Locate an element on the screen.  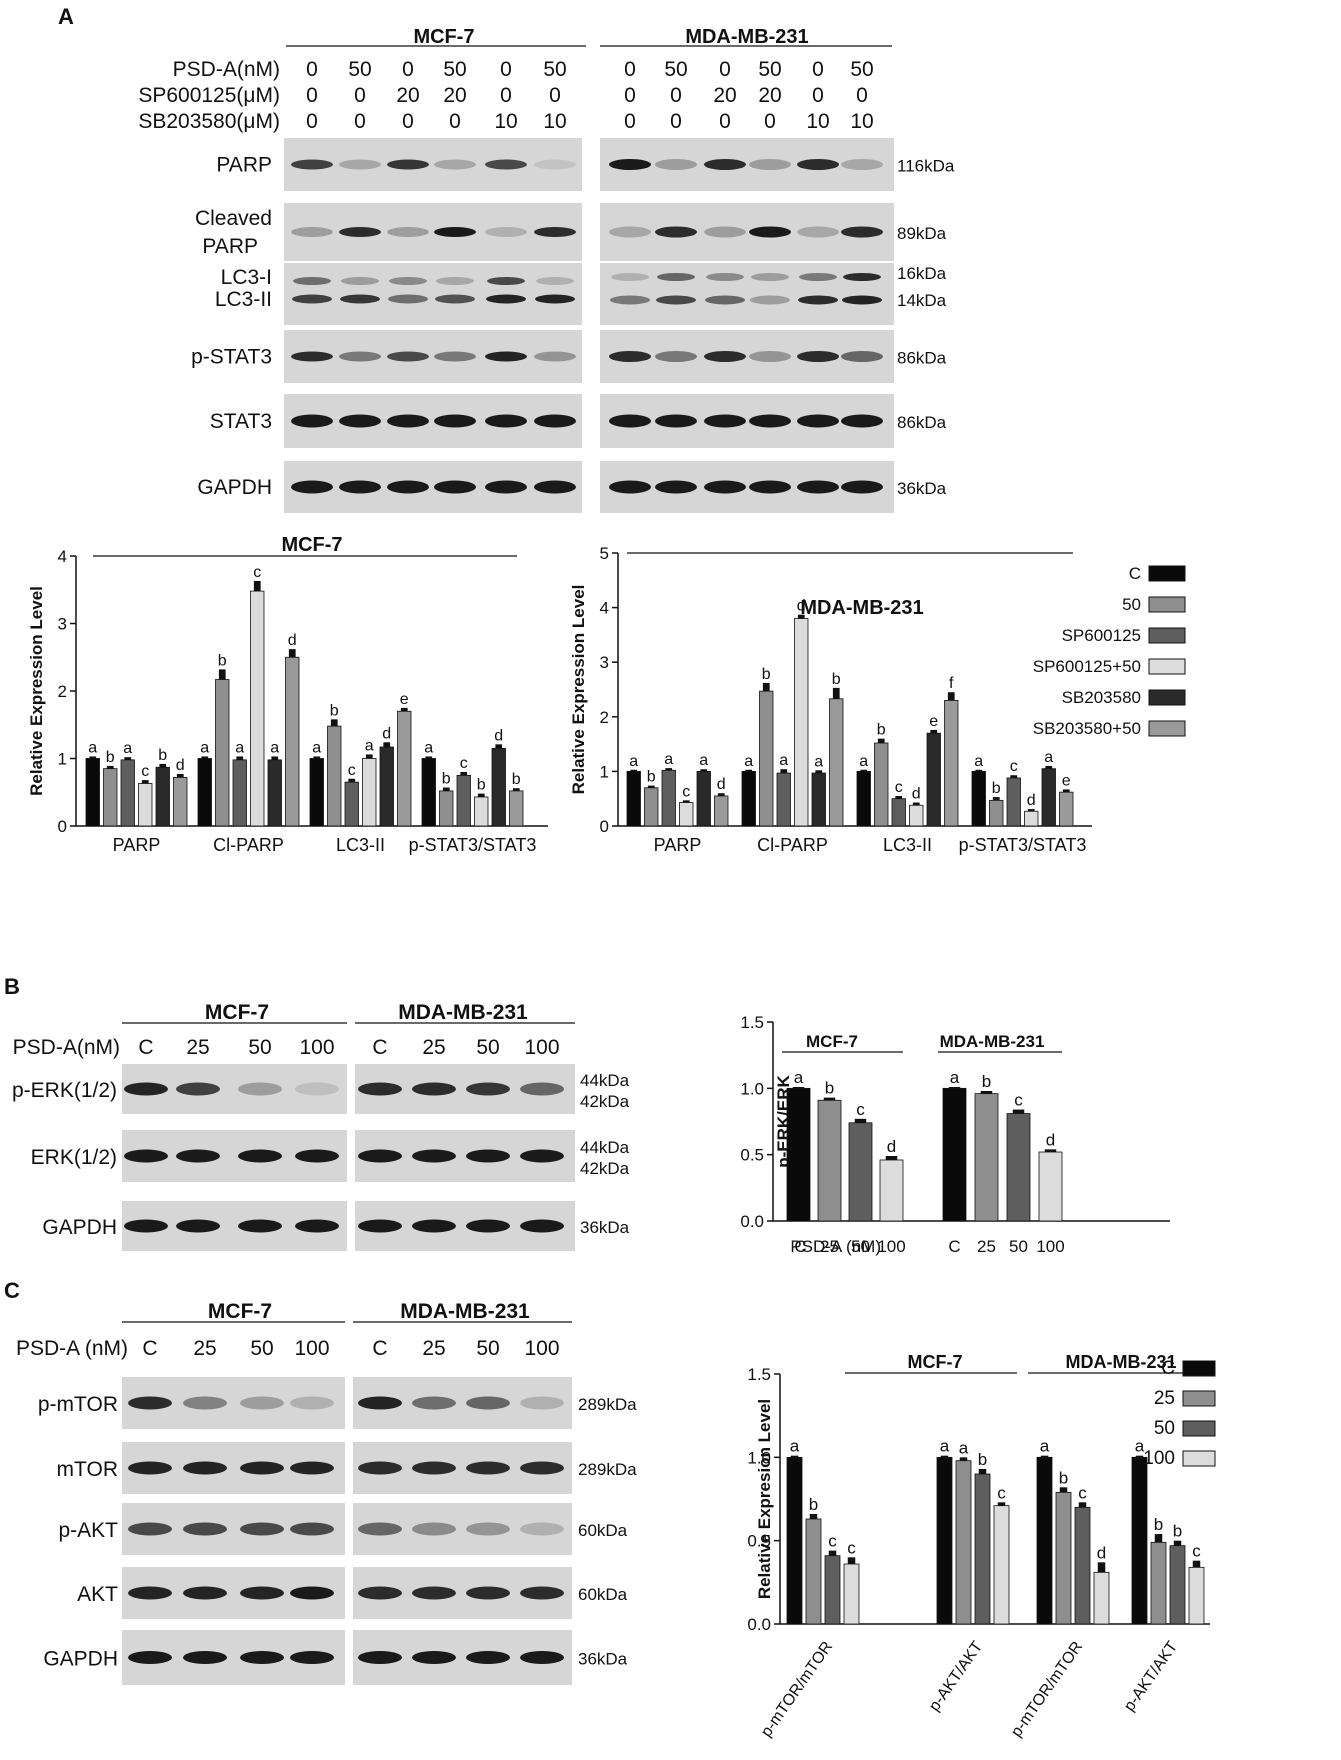
chart-title: MDA-MB-231 is located at coordinates (861, 608).